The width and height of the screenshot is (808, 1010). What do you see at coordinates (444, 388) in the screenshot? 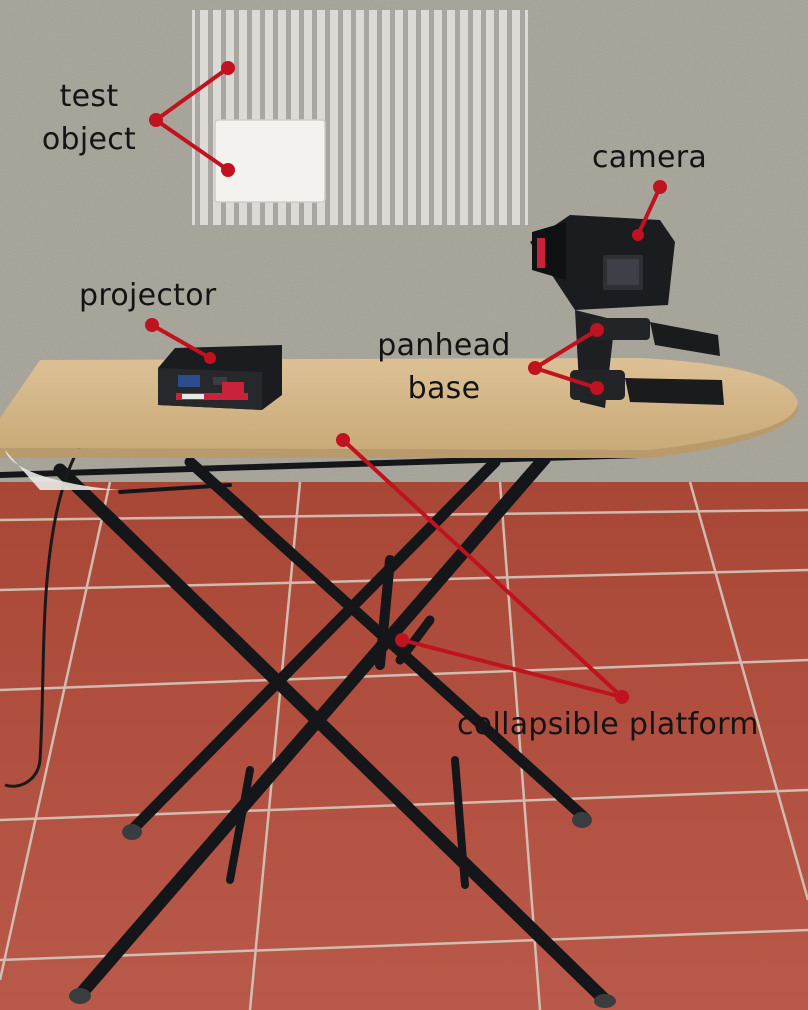
I see `label-panhead-base-line2: base` at bounding box center [444, 388].